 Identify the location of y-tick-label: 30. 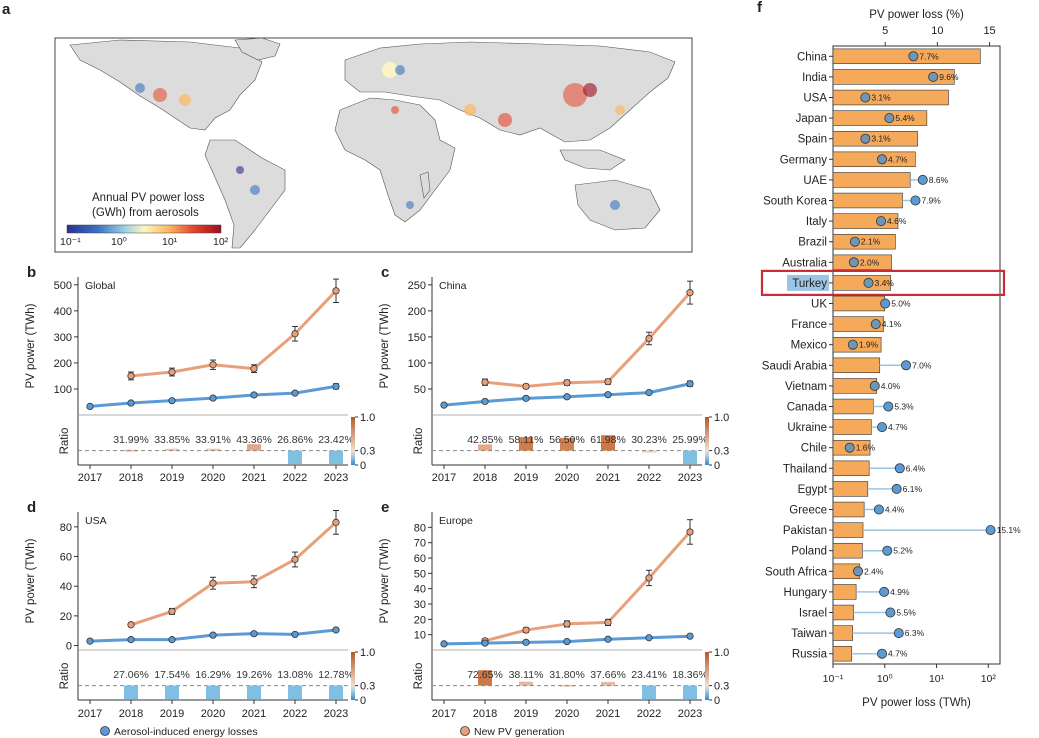
(420, 605).